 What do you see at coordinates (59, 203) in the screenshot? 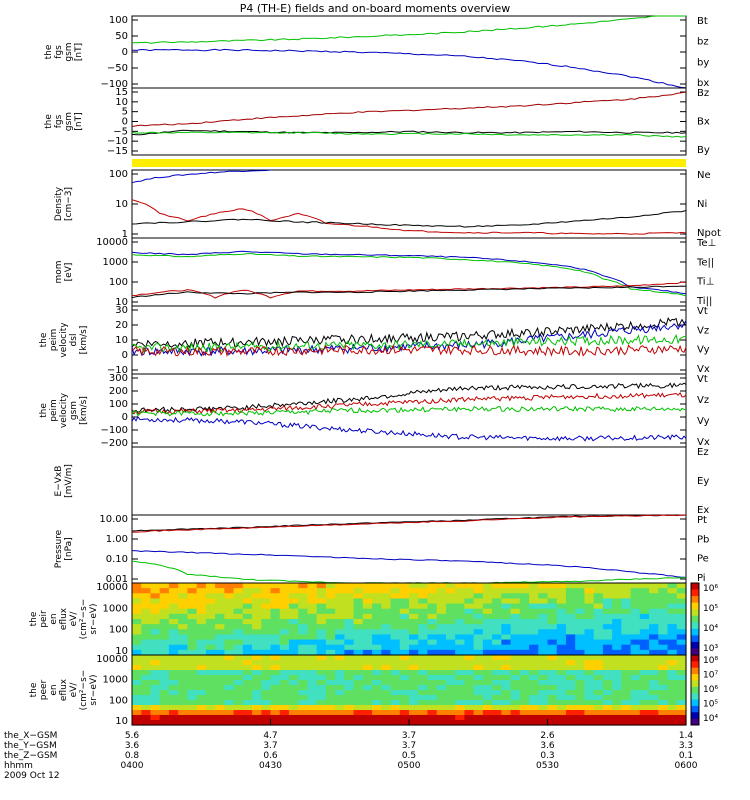
I see `y-axis-label: Density` at bounding box center [59, 203].